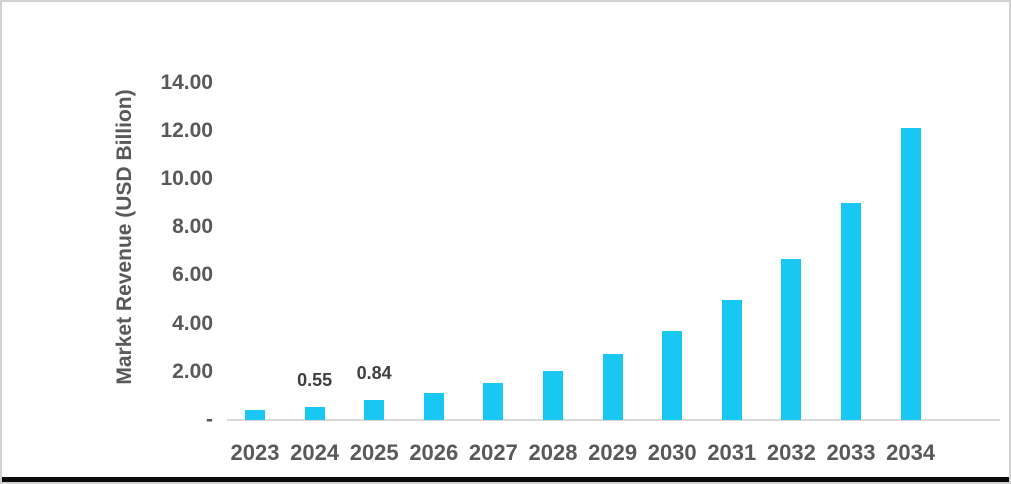 The image size is (1011, 484). I want to click on y-tick-label-2: 2.00, so click(192, 371).